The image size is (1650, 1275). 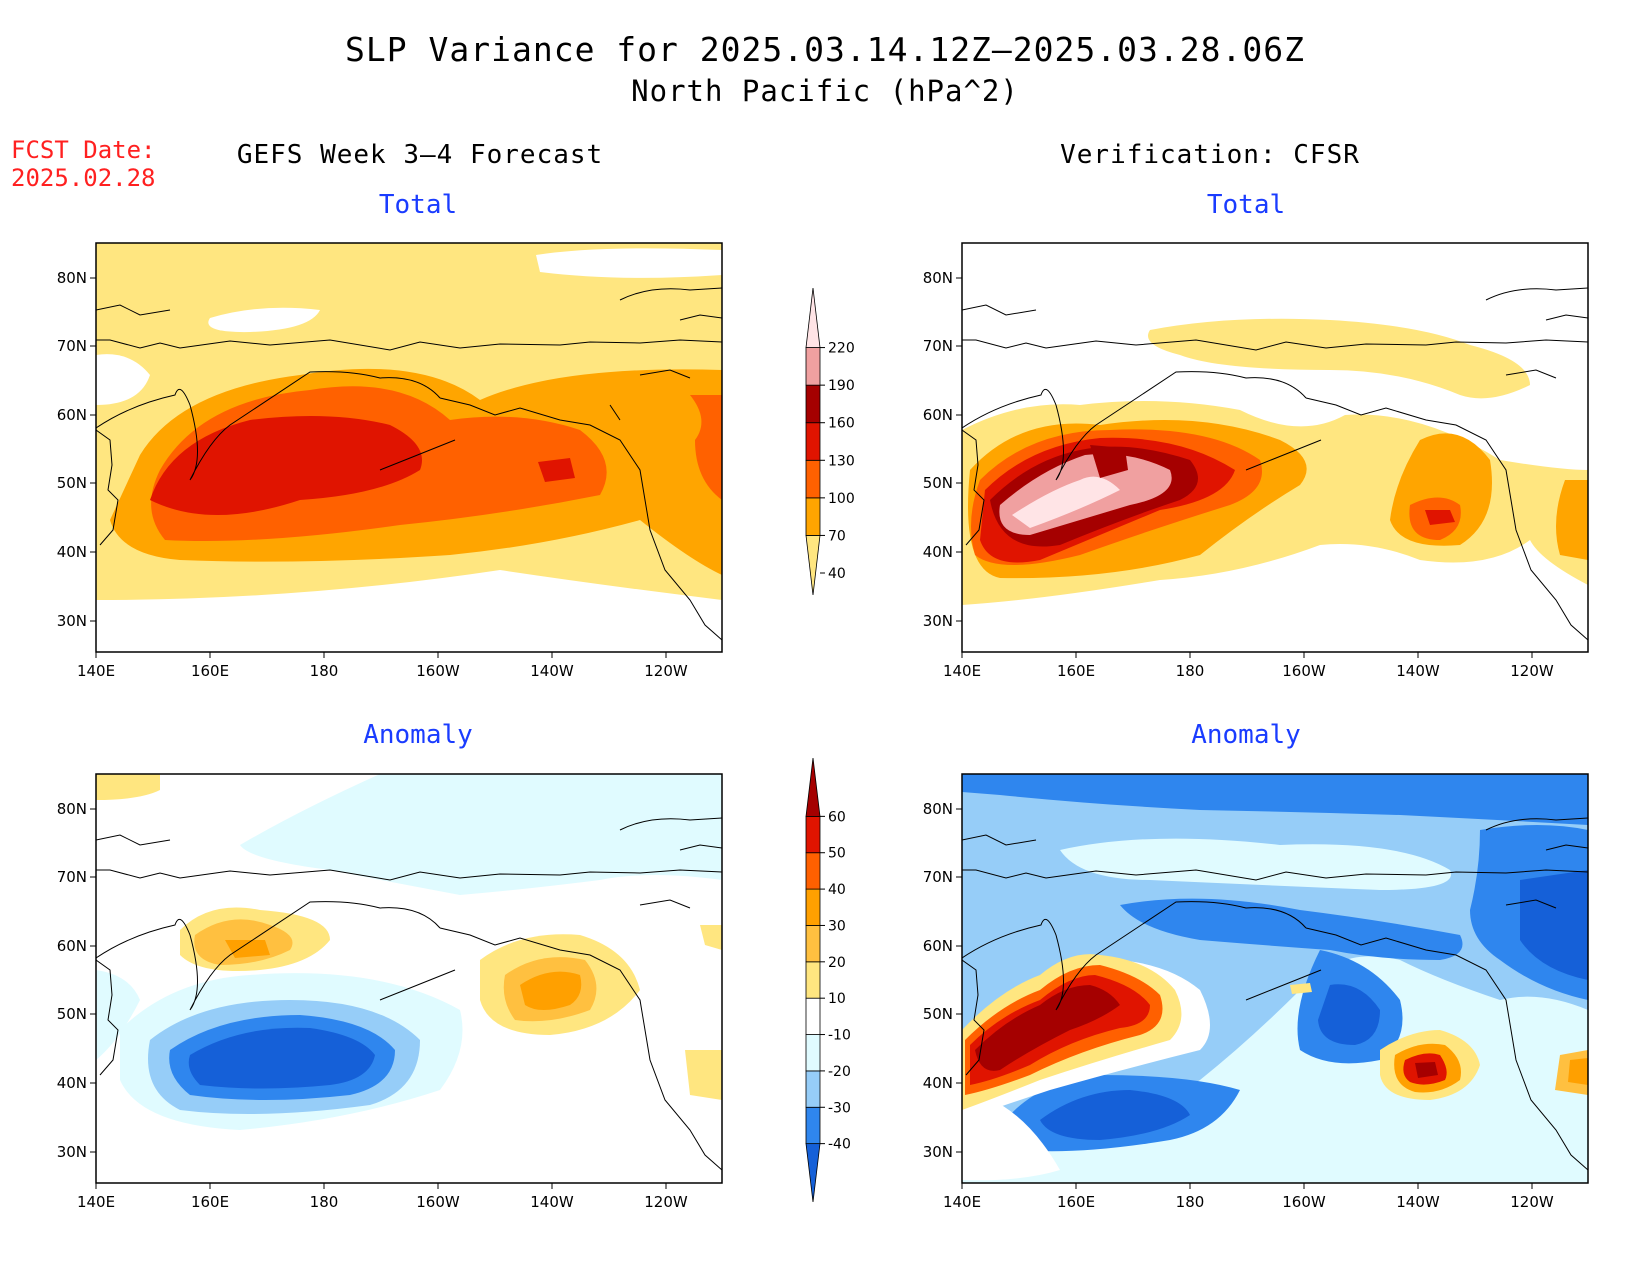 What do you see at coordinates (839, 1036) in the screenshot?
I see `colorbar-label: -10` at bounding box center [839, 1036].